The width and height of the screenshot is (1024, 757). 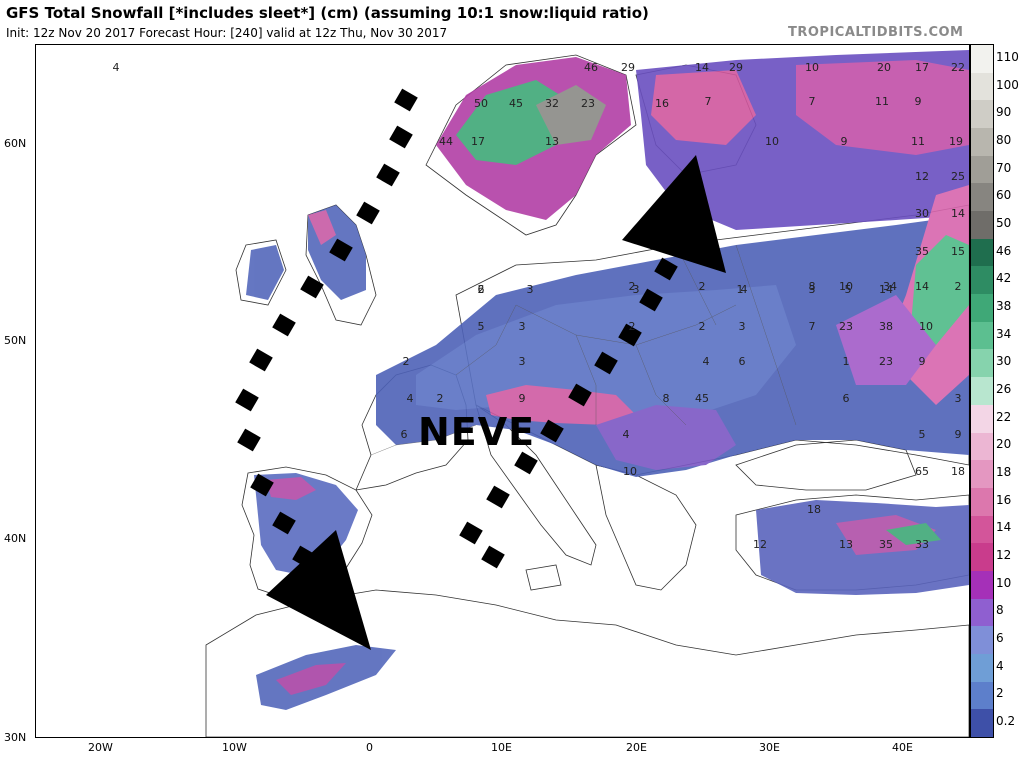 I want to click on colorbar-label: 16, so click(x=1004, y=499).